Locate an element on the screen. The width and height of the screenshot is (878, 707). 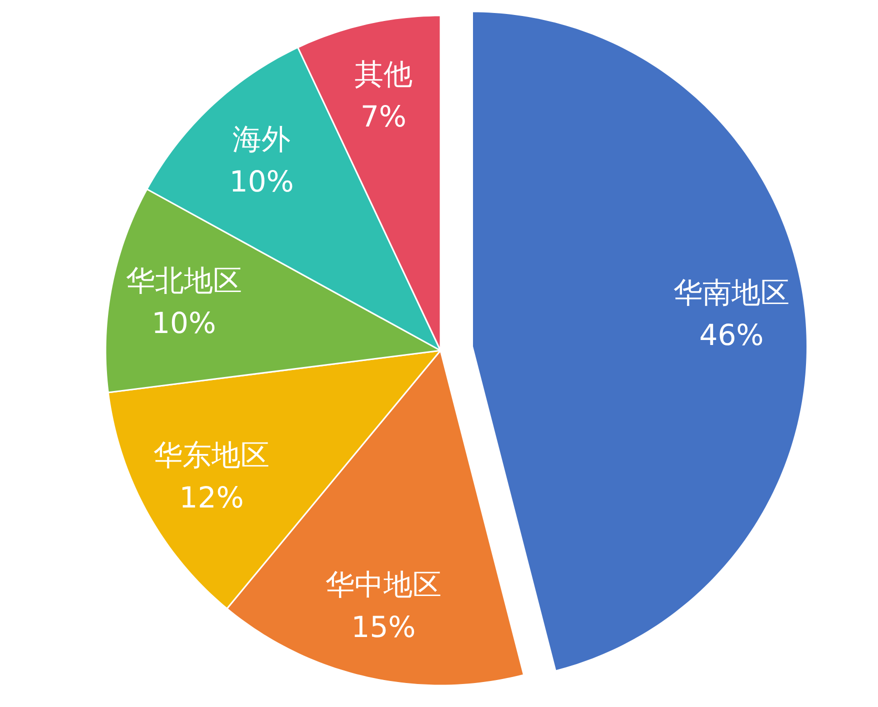
data-label: 46% is located at coordinates (731, 335).